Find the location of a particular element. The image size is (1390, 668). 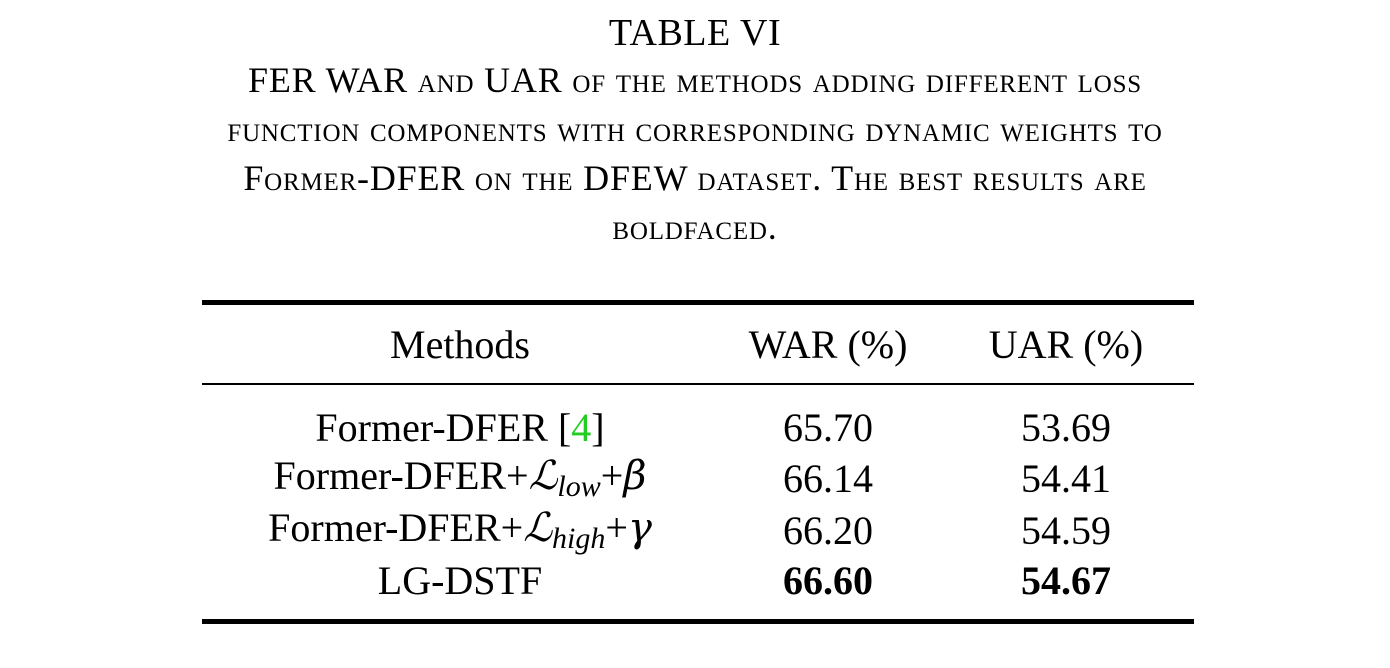

uar-cell: 54.59 is located at coordinates (1066, 530).